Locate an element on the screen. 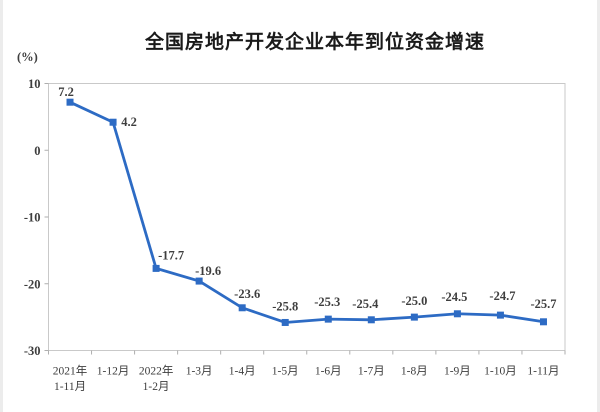 This screenshot has height=412, width=600. x-tick-label: 1-11月 is located at coordinates (543, 372).